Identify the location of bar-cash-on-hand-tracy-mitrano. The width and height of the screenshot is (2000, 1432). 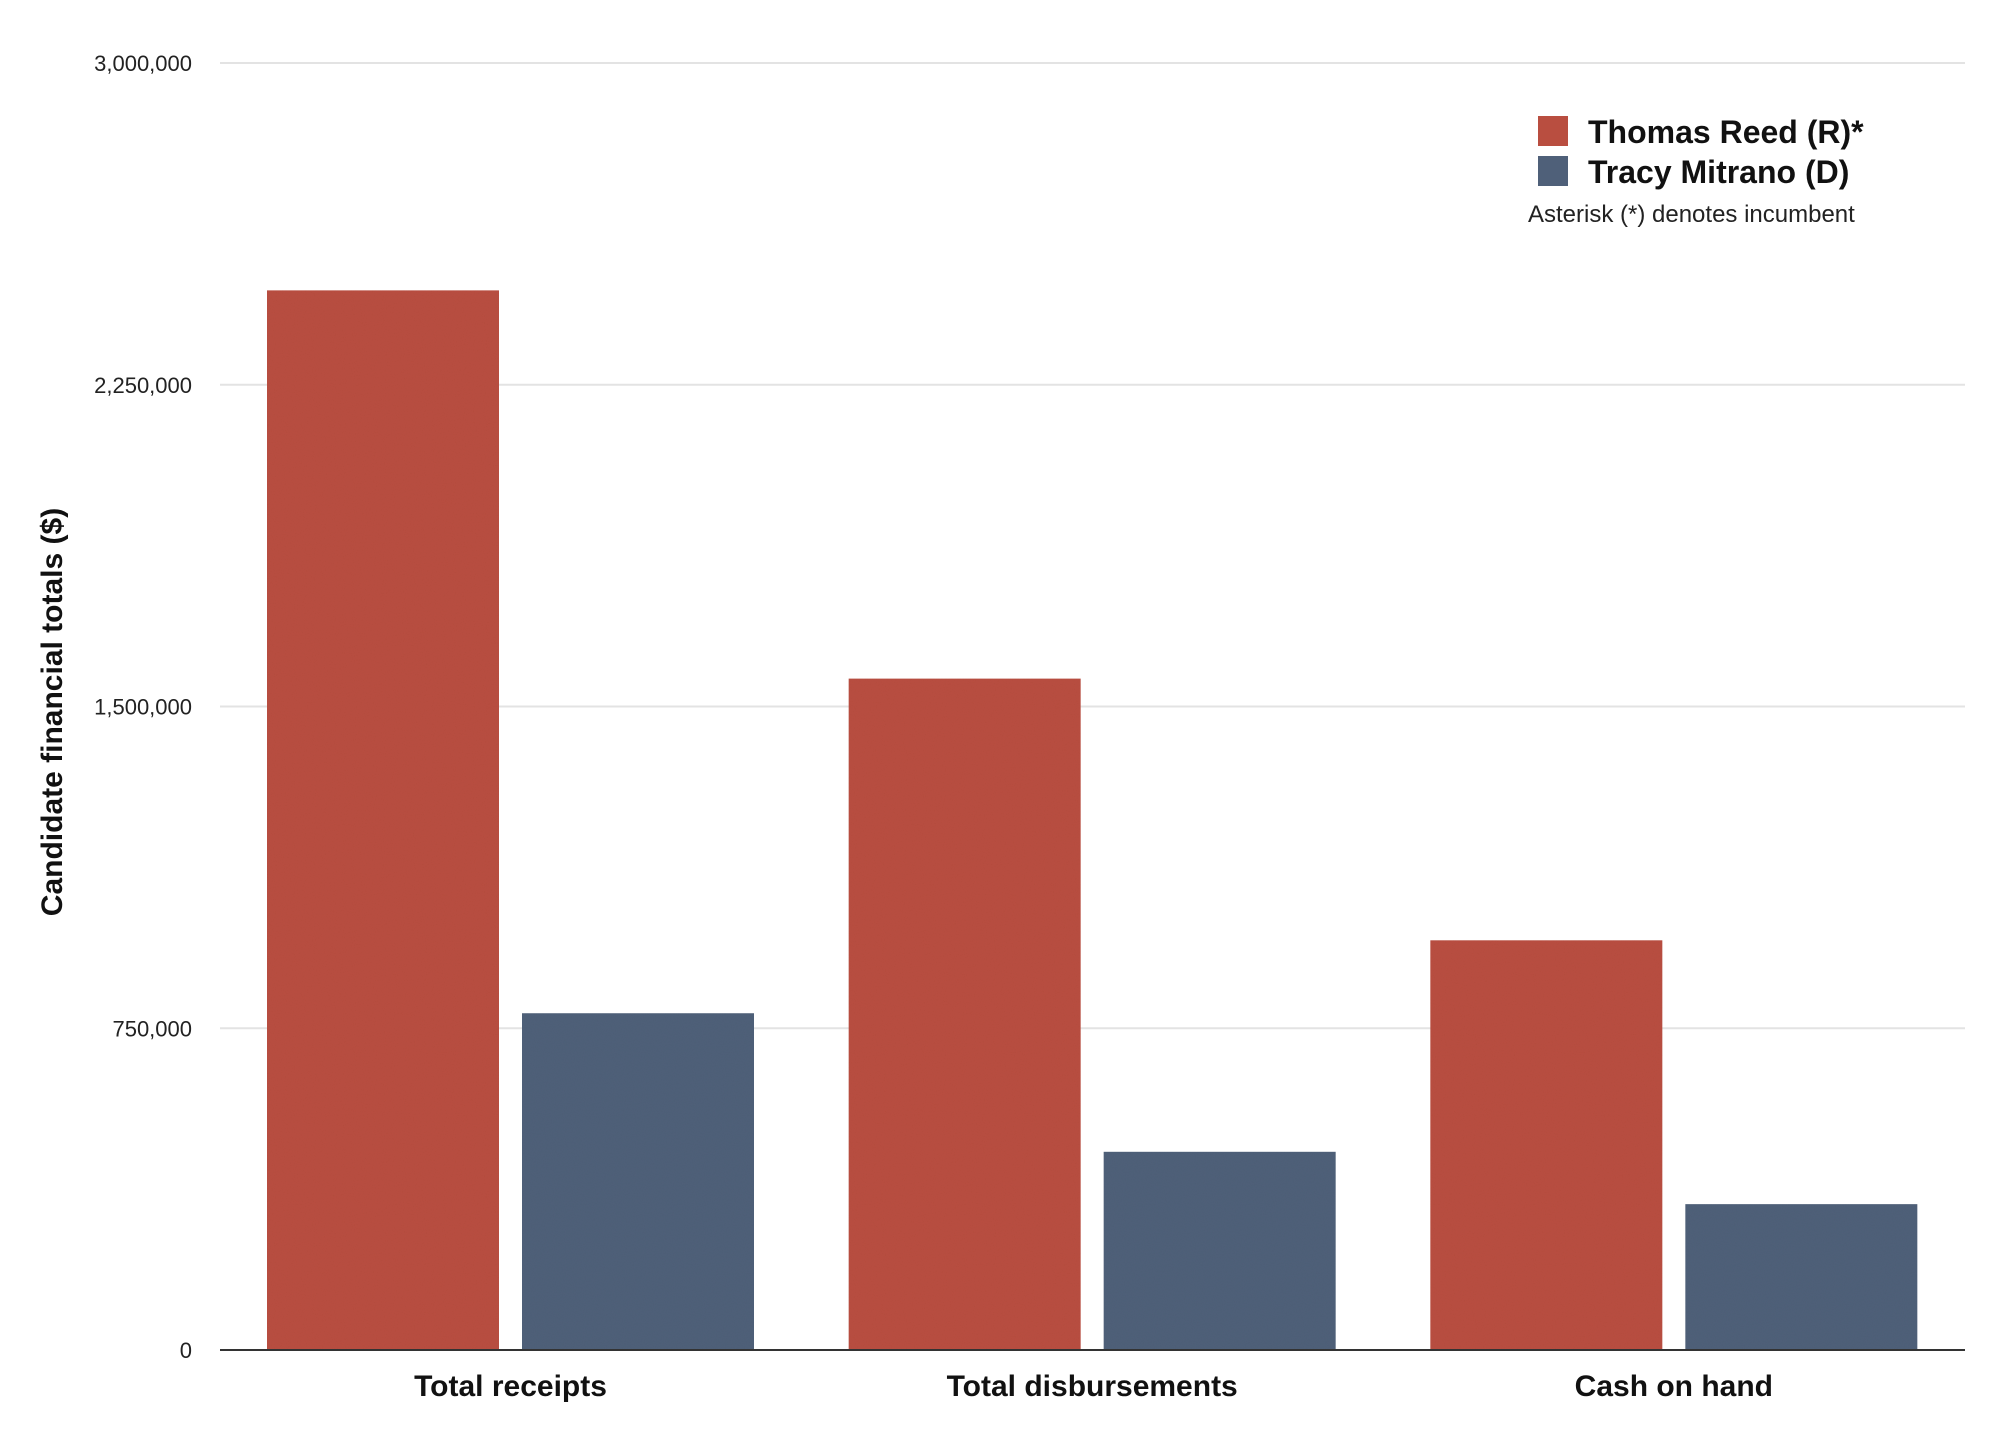
(1801, 1277).